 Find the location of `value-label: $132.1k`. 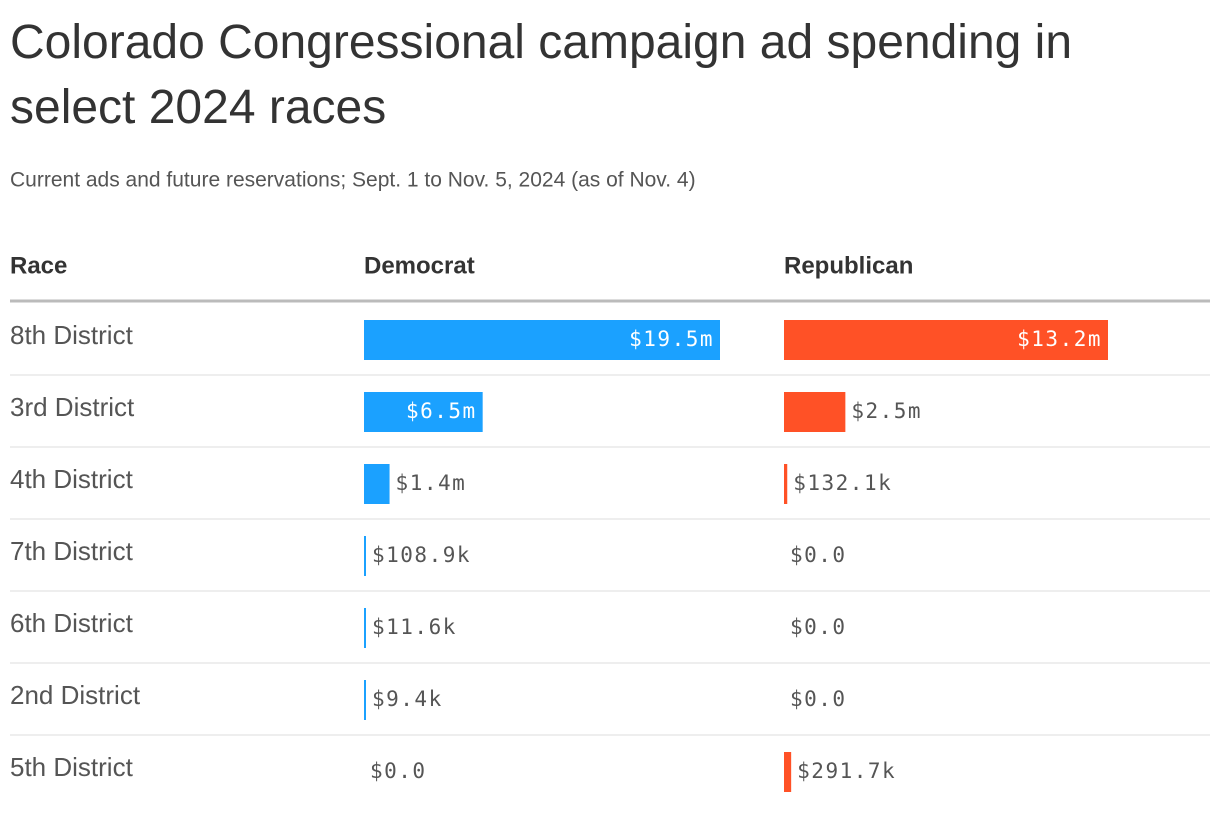

value-label: $132.1k is located at coordinates (842, 483).